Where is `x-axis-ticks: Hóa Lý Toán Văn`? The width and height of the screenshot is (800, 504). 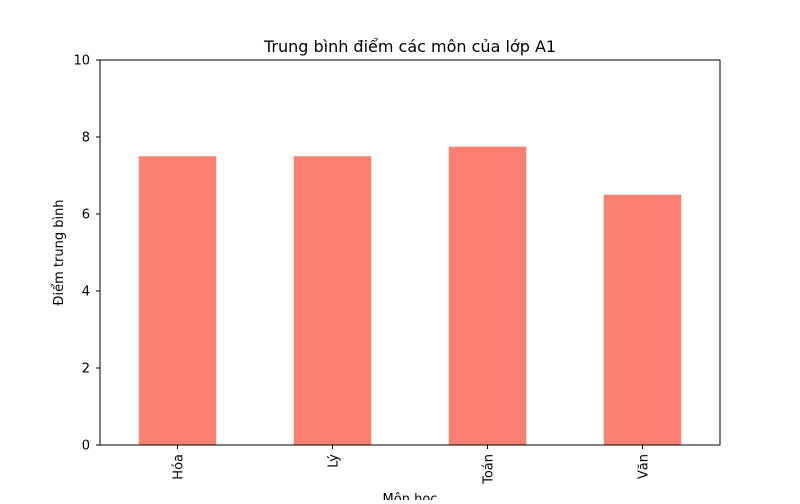 x-axis-ticks: Hóa Lý Toán Văn is located at coordinates (412, 465).